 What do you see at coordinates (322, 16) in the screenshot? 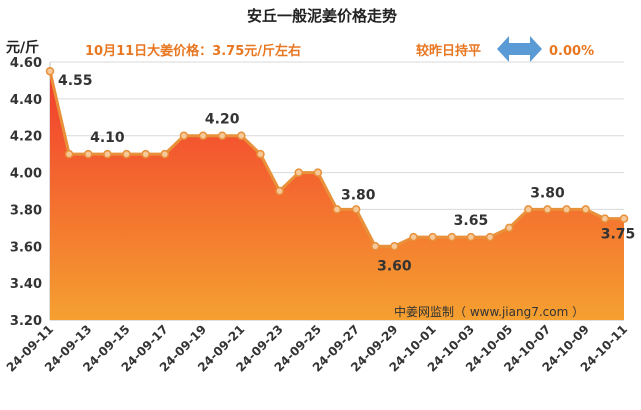
I see `chart-title: 安丘一般泥姜价格走势` at bounding box center [322, 16].